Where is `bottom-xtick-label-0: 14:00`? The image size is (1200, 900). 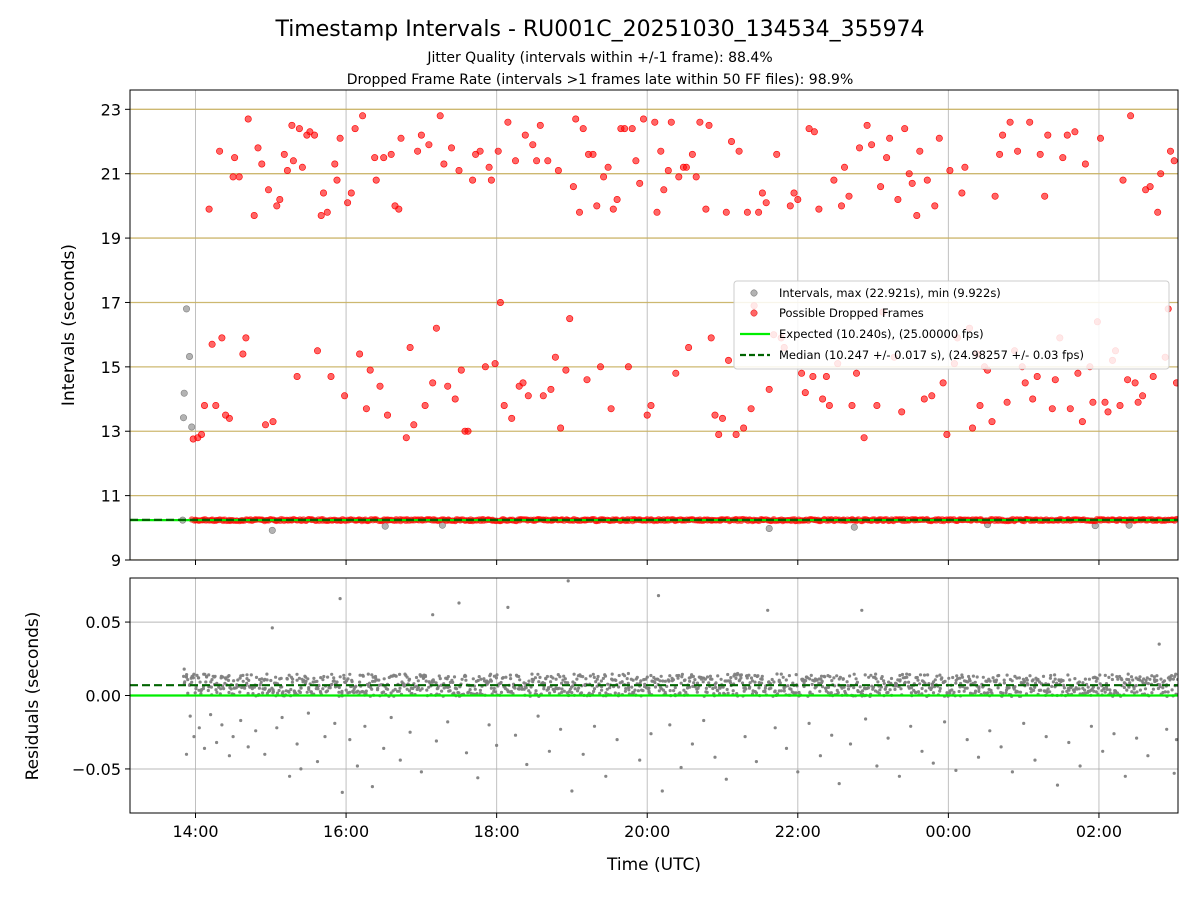
bottom-xtick-label-0: 14:00 is located at coordinates (195, 831).